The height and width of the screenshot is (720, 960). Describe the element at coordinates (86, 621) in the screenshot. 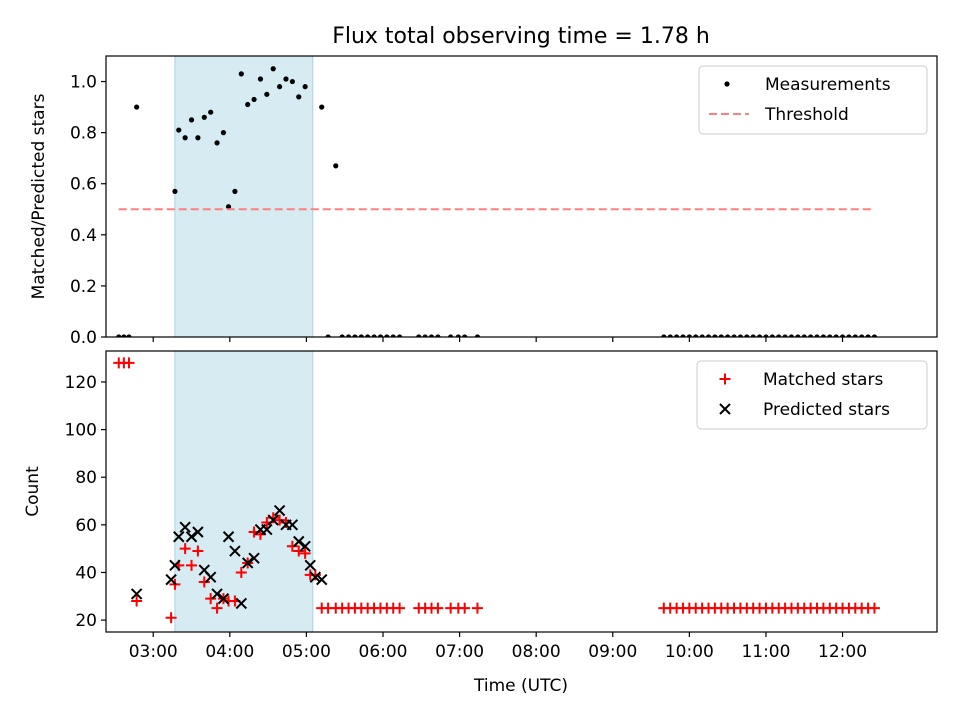

I see `y-tick-label: 20` at that location.